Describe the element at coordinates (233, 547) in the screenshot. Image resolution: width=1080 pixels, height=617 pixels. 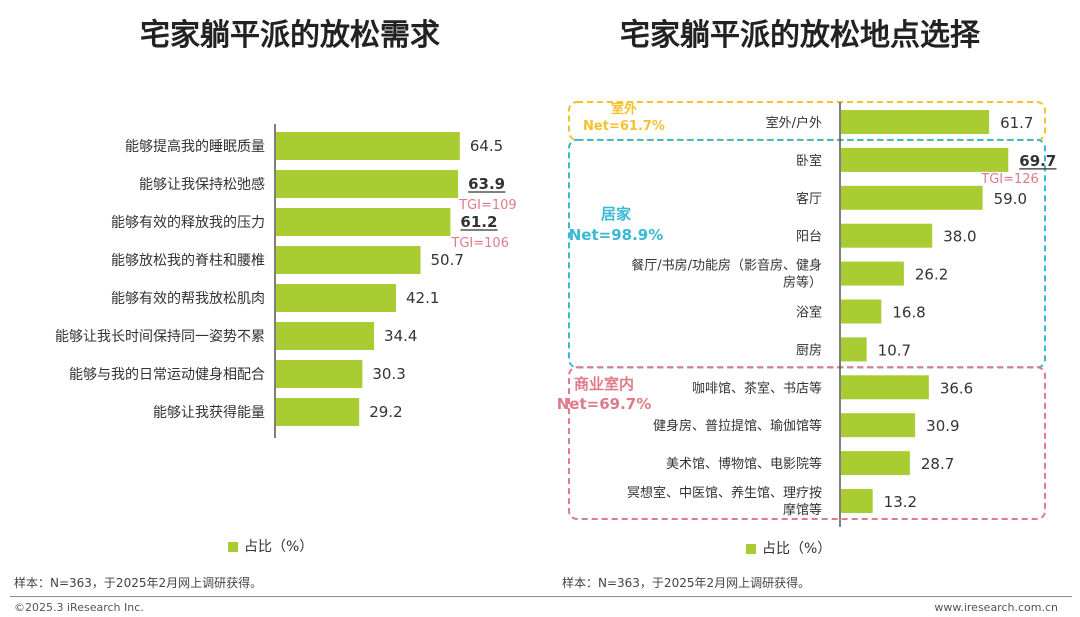
I see `left-legend-swatch` at that location.